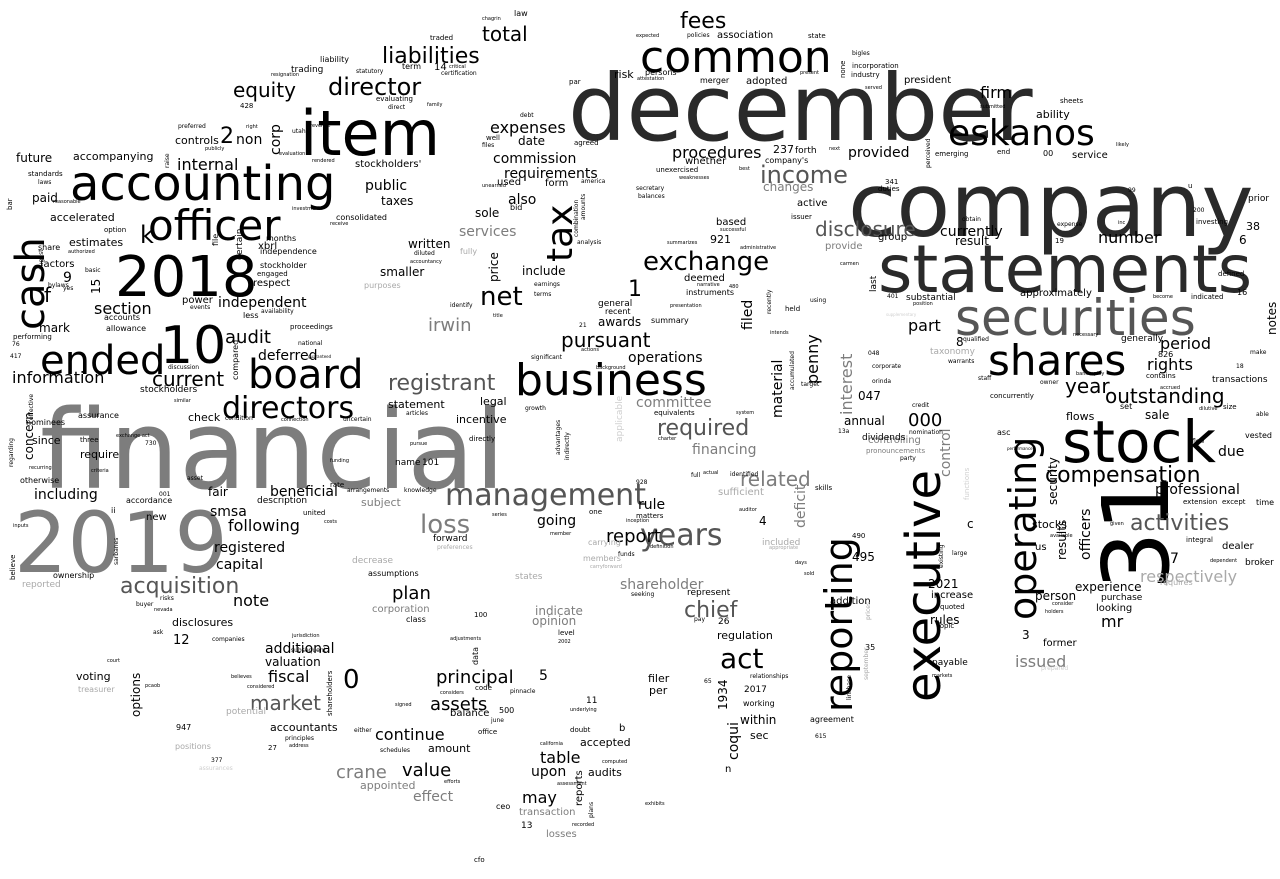  What do you see at coordinates (1207, 297) in the screenshot?
I see `word-indicated: indicated` at bounding box center [1207, 297].